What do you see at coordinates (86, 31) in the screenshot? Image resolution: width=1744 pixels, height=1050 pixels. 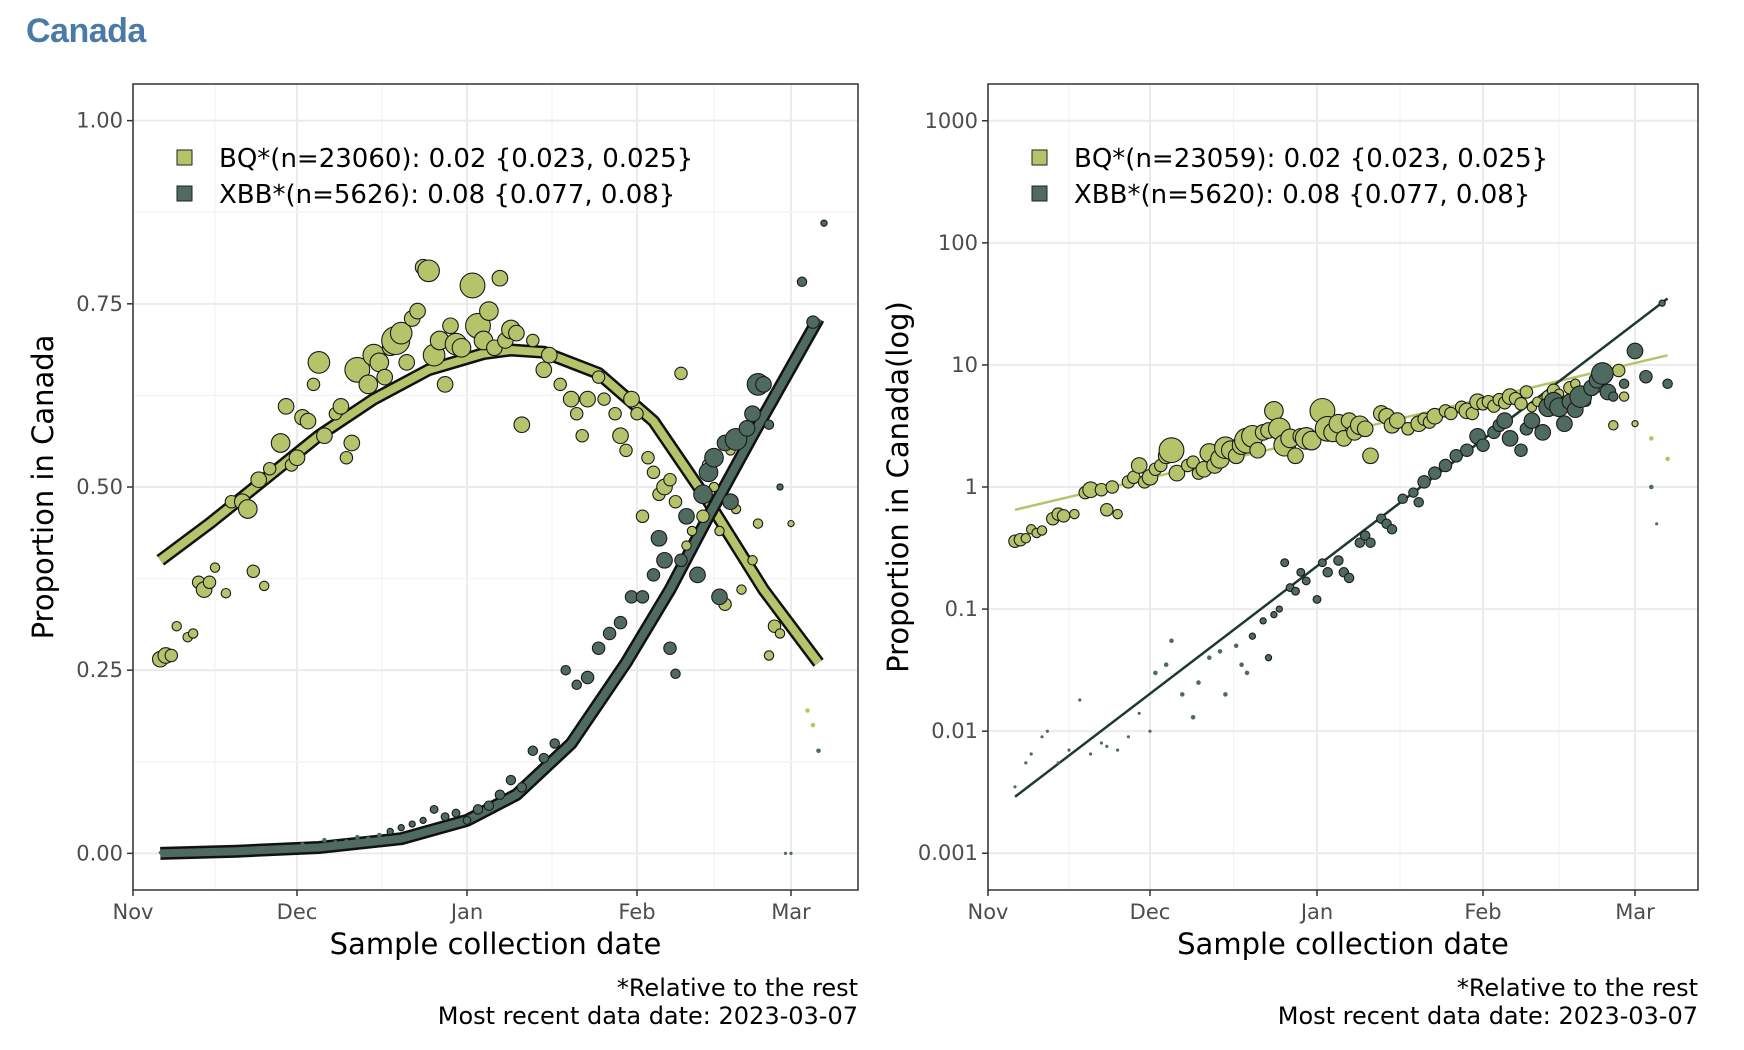 I see `page-title: Canada` at bounding box center [86, 31].